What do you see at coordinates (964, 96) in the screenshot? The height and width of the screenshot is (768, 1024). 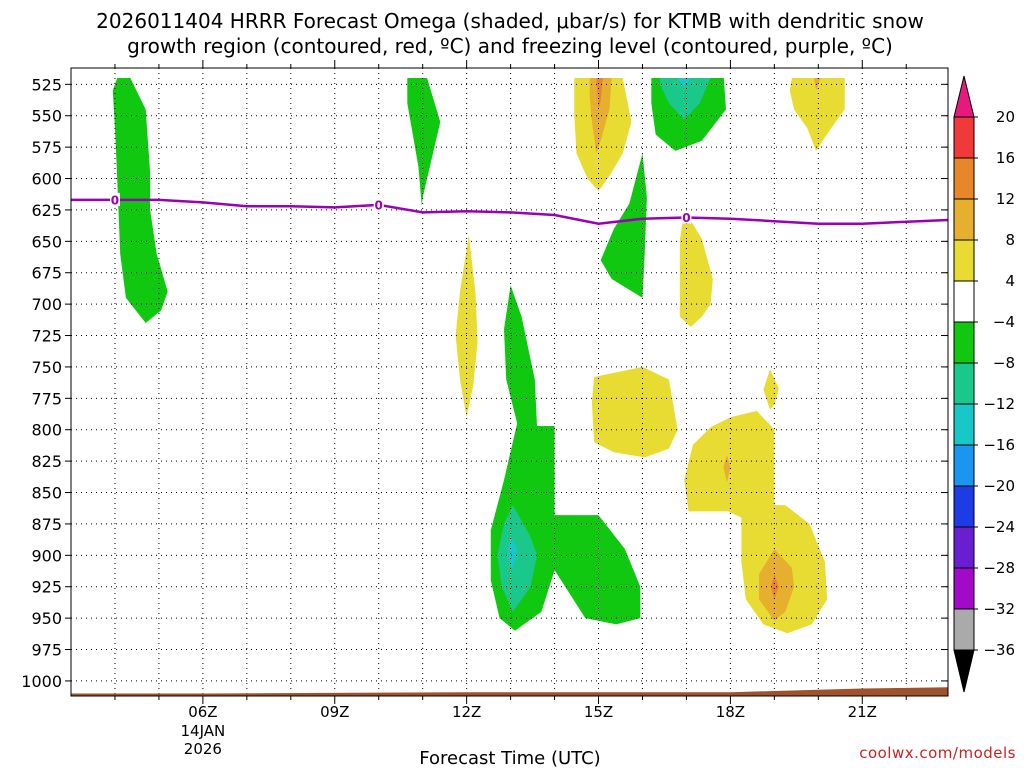 I see `colorbar-overflow-high` at bounding box center [964, 96].